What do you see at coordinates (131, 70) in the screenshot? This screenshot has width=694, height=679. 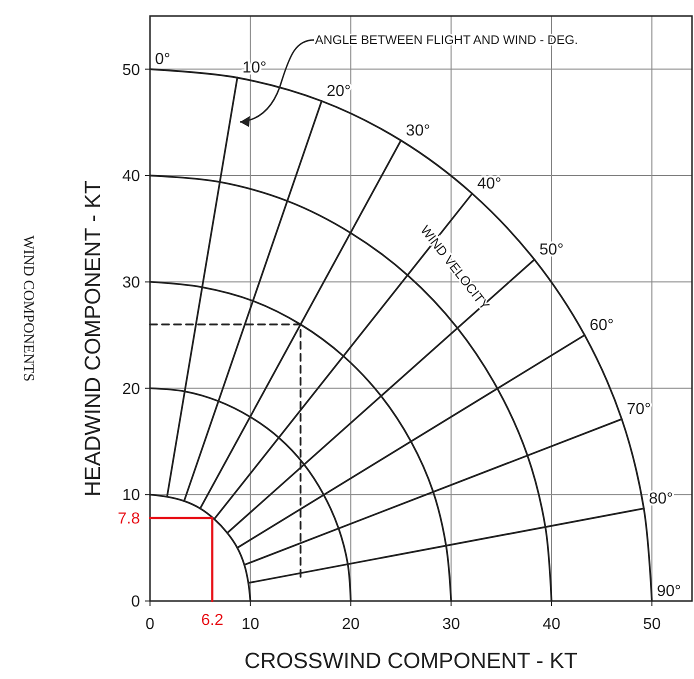 I see `y-tick-label: 50` at bounding box center [131, 70].